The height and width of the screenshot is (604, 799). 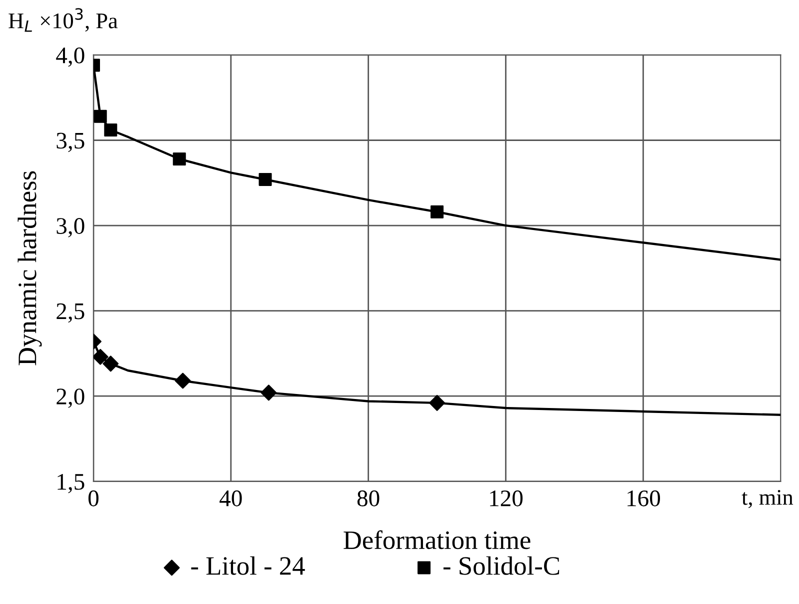 I want to click on y-tick-label: 3,0, so click(x=70, y=228).